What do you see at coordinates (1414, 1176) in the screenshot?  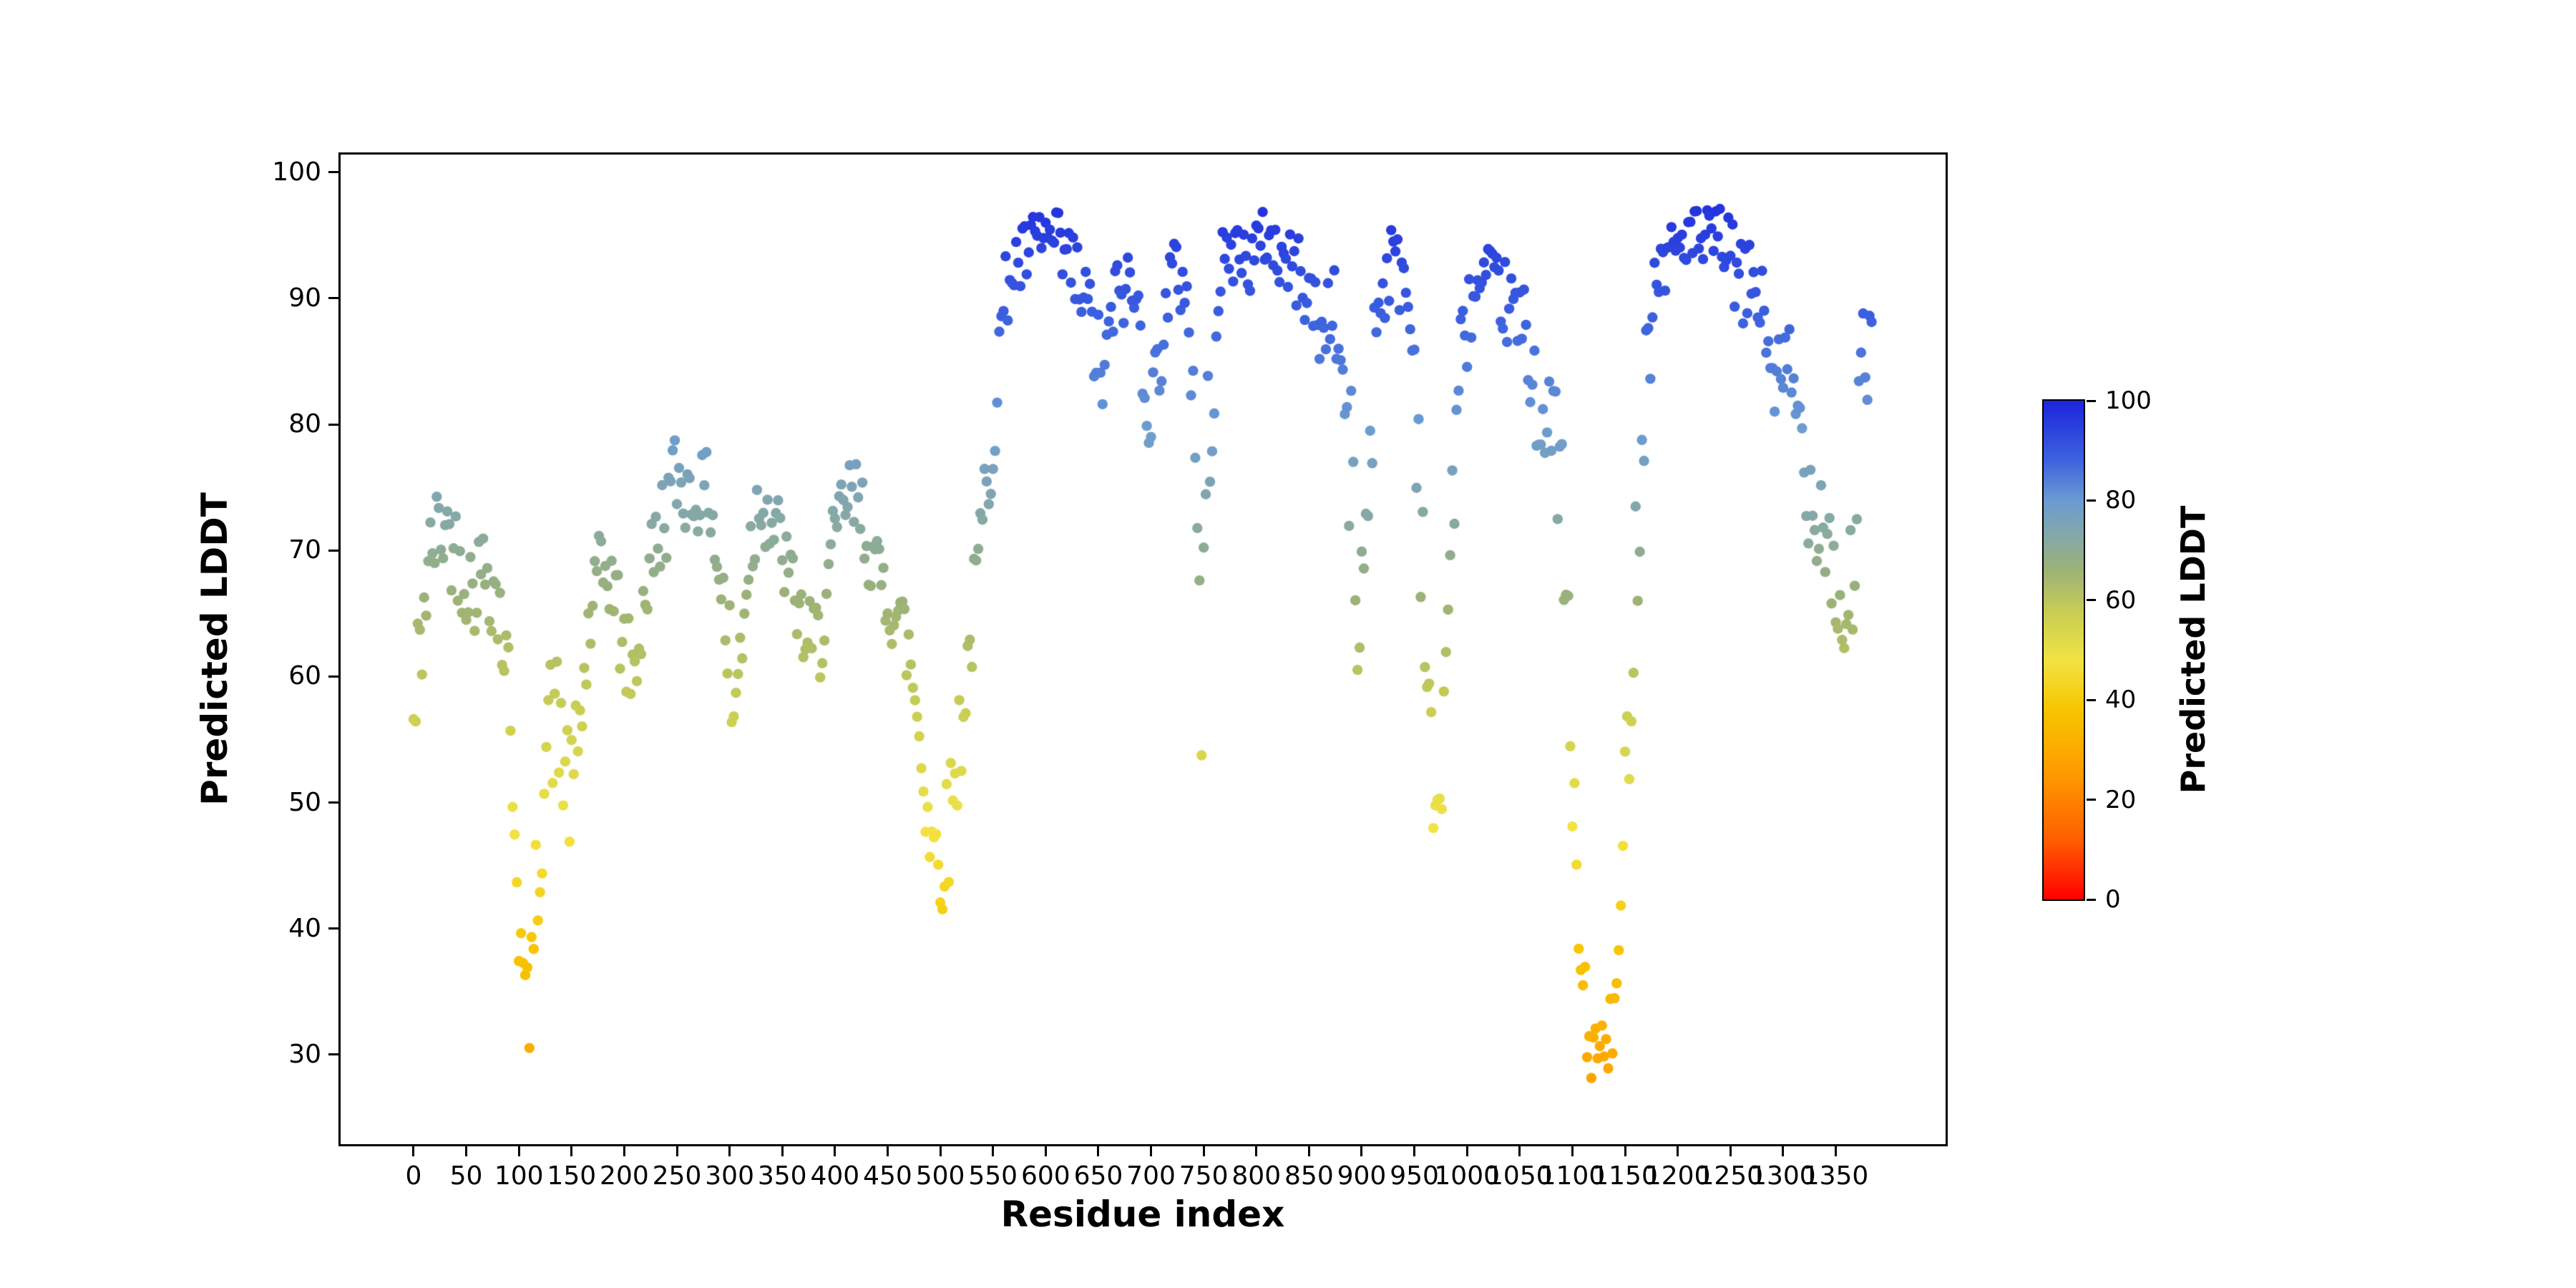 I see `x-tick-label: 950` at bounding box center [1414, 1176].